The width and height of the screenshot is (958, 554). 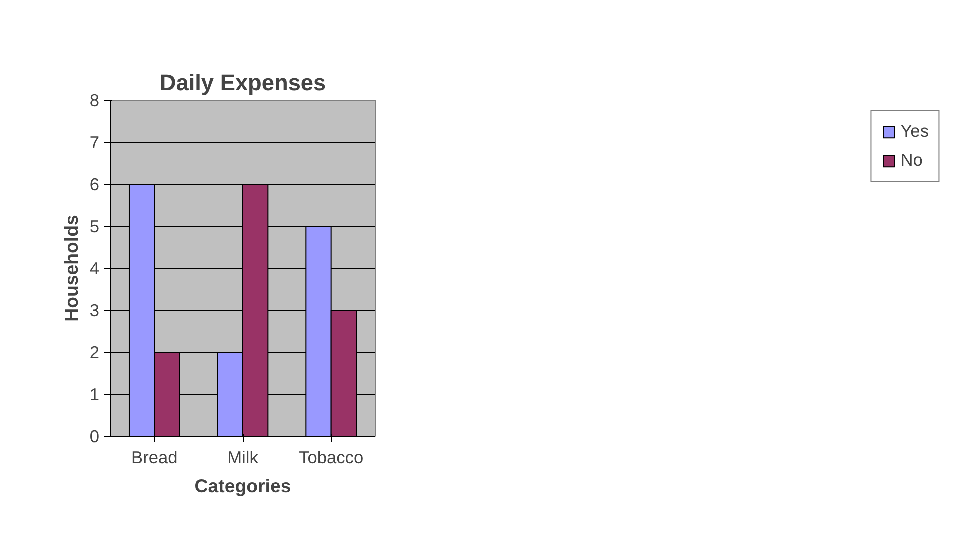 What do you see at coordinates (155, 458) in the screenshot?
I see `x-tick-label: Bread` at bounding box center [155, 458].